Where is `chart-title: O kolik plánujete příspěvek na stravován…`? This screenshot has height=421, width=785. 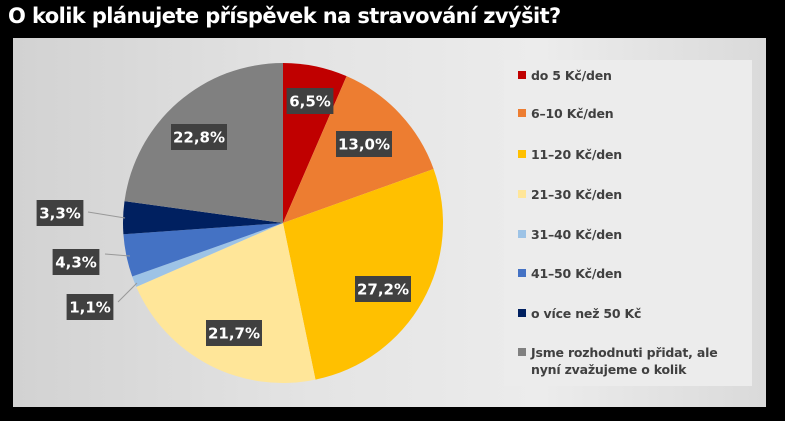 chart-title: O kolik plánujete příspěvek na stravován… is located at coordinates (284, 16).